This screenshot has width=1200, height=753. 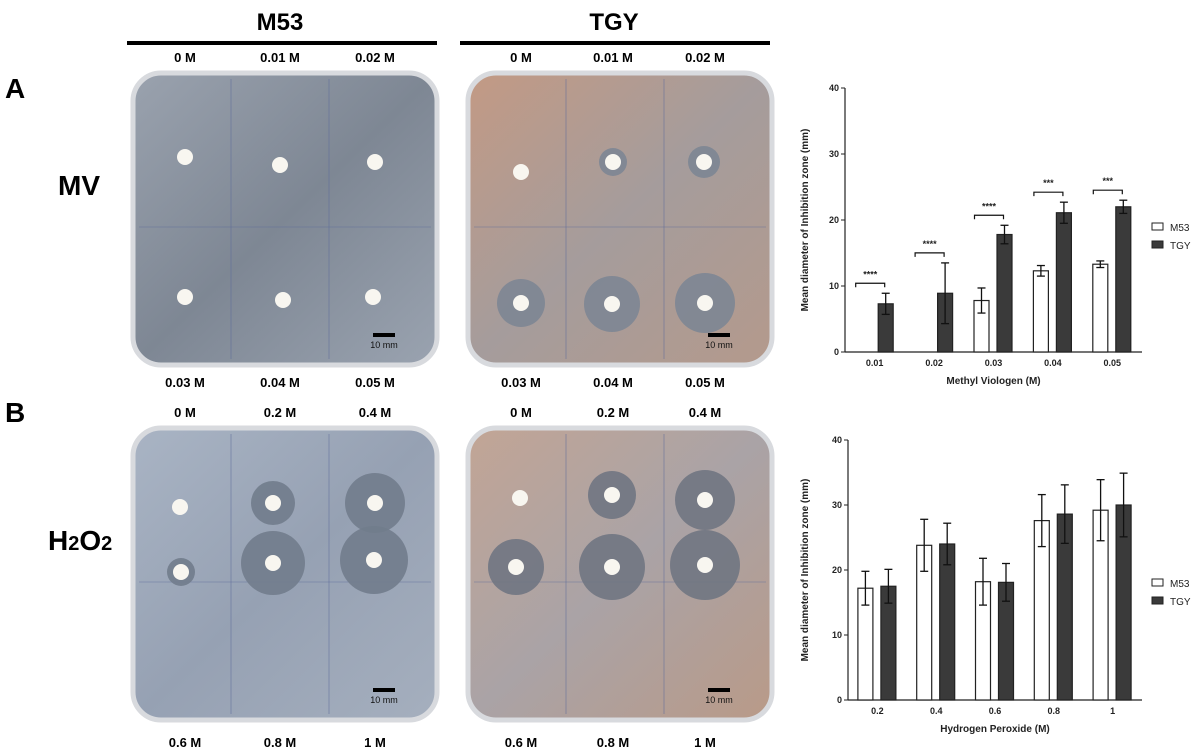 What do you see at coordinates (280, 382) in the screenshot?
I see `concentration-label-bottom: 0.04 M` at bounding box center [280, 382].